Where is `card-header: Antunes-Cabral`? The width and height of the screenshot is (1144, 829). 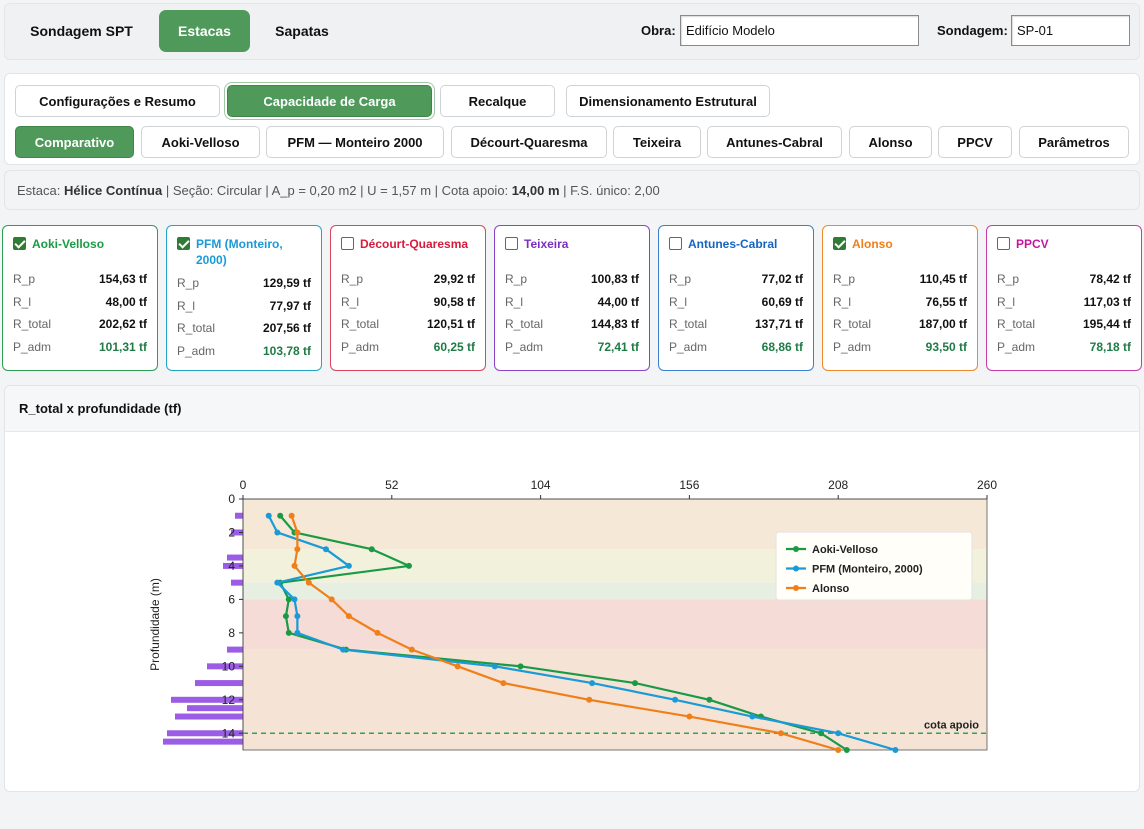
card-header: Antunes-Cabral is located at coordinates (737, 244).